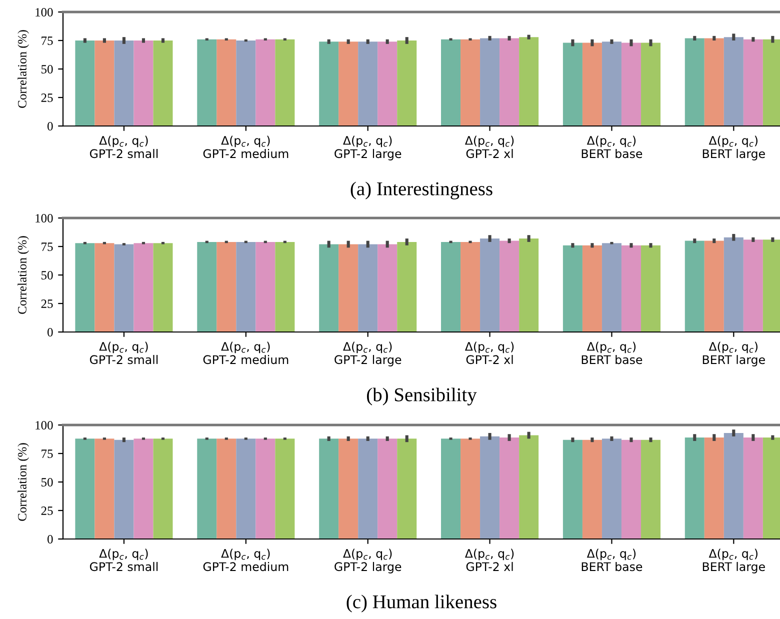  I want to click on text: (c) Human likeness, so click(421, 603).